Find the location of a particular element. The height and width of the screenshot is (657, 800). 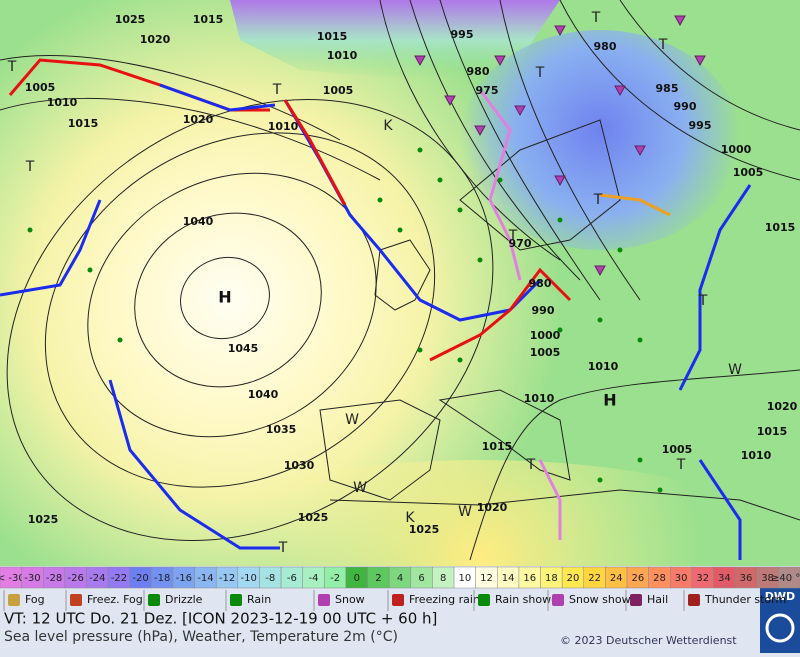

trough is located at coordinates (635, 205).